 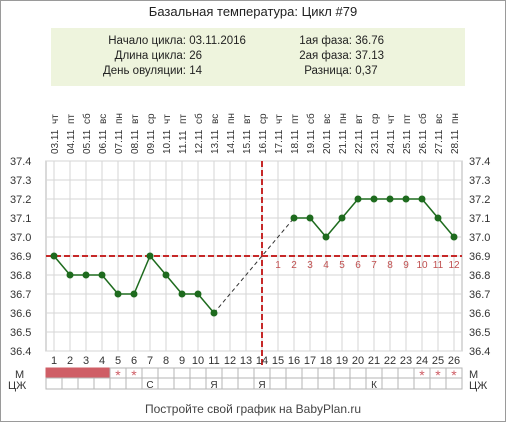 I want to click on difference-value: 0,37, so click(x=366, y=71).